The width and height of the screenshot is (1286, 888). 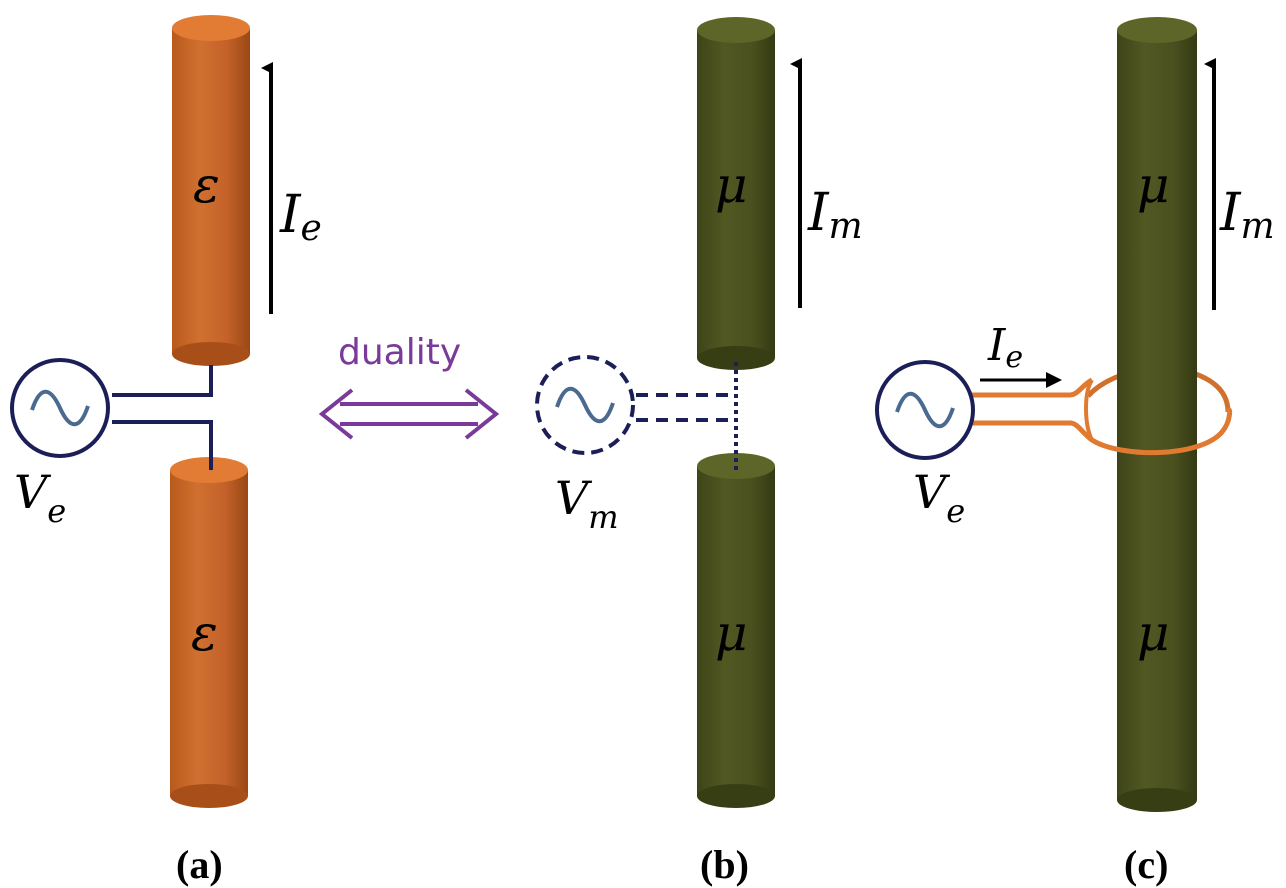 What do you see at coordinates (1021, 380) in the screenshot?
I see `loop-current-arrow` at bounding box center [1021, 380].